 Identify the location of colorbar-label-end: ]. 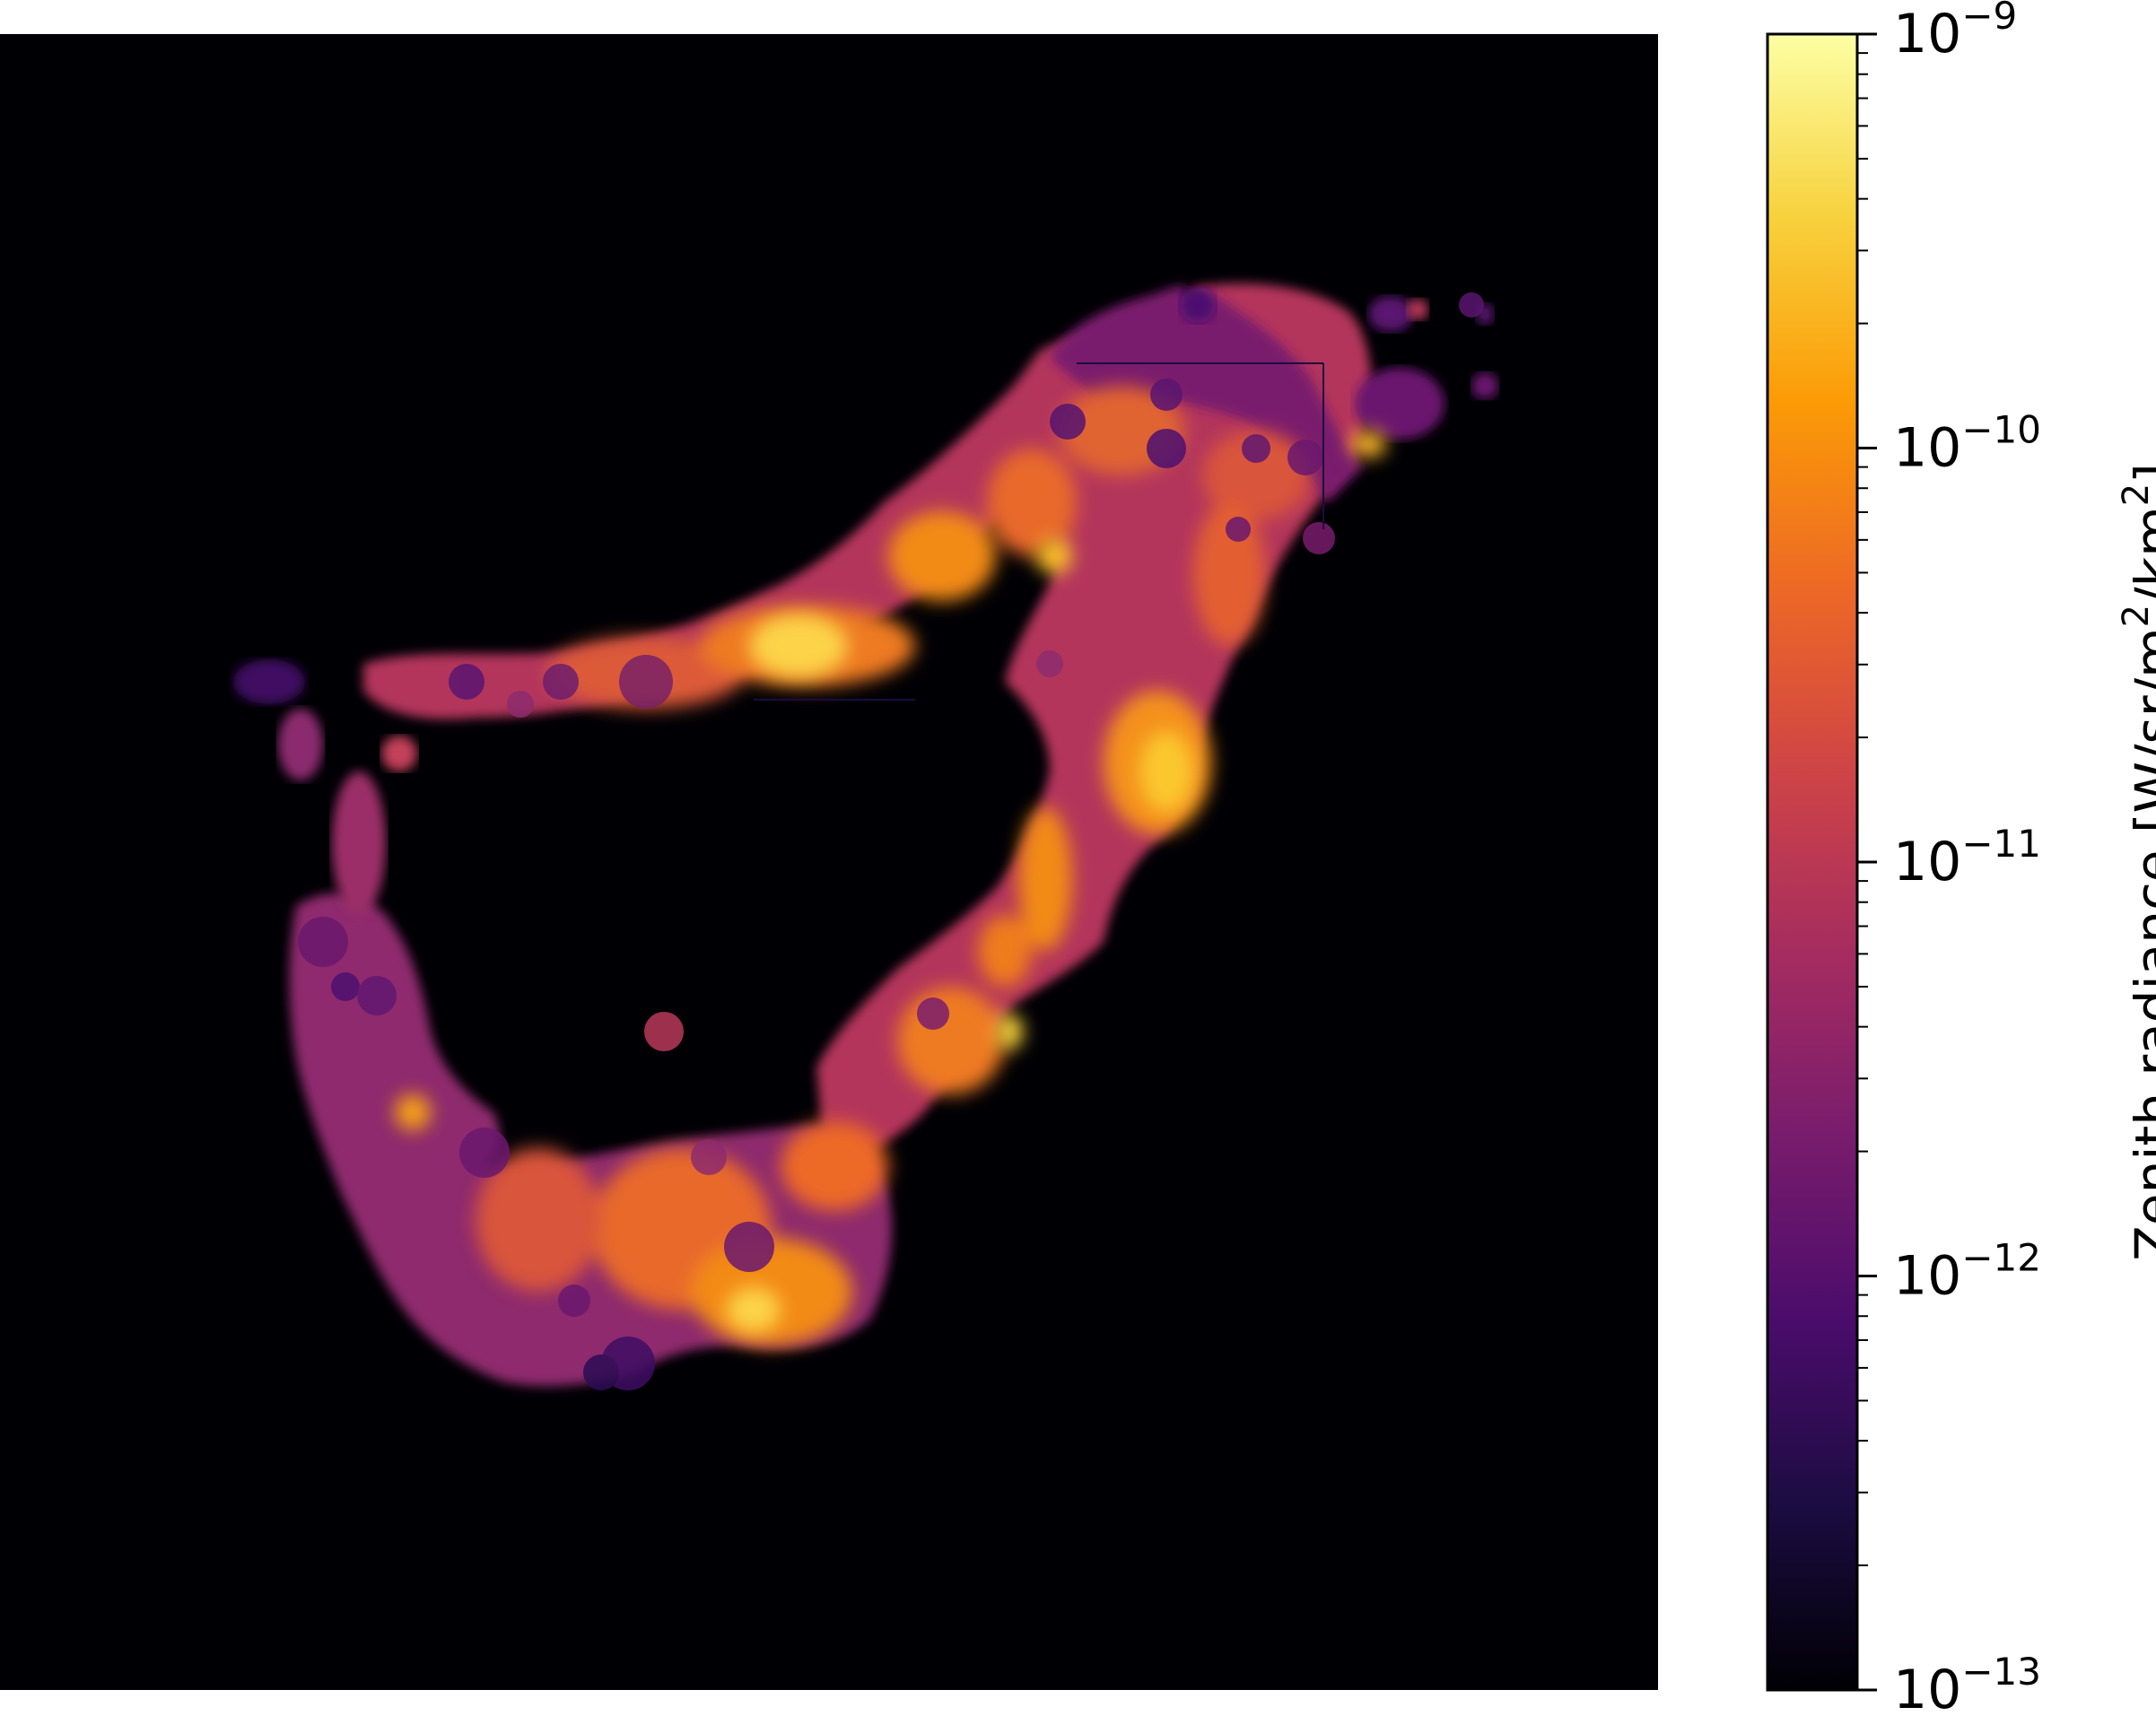
(2140, 473).